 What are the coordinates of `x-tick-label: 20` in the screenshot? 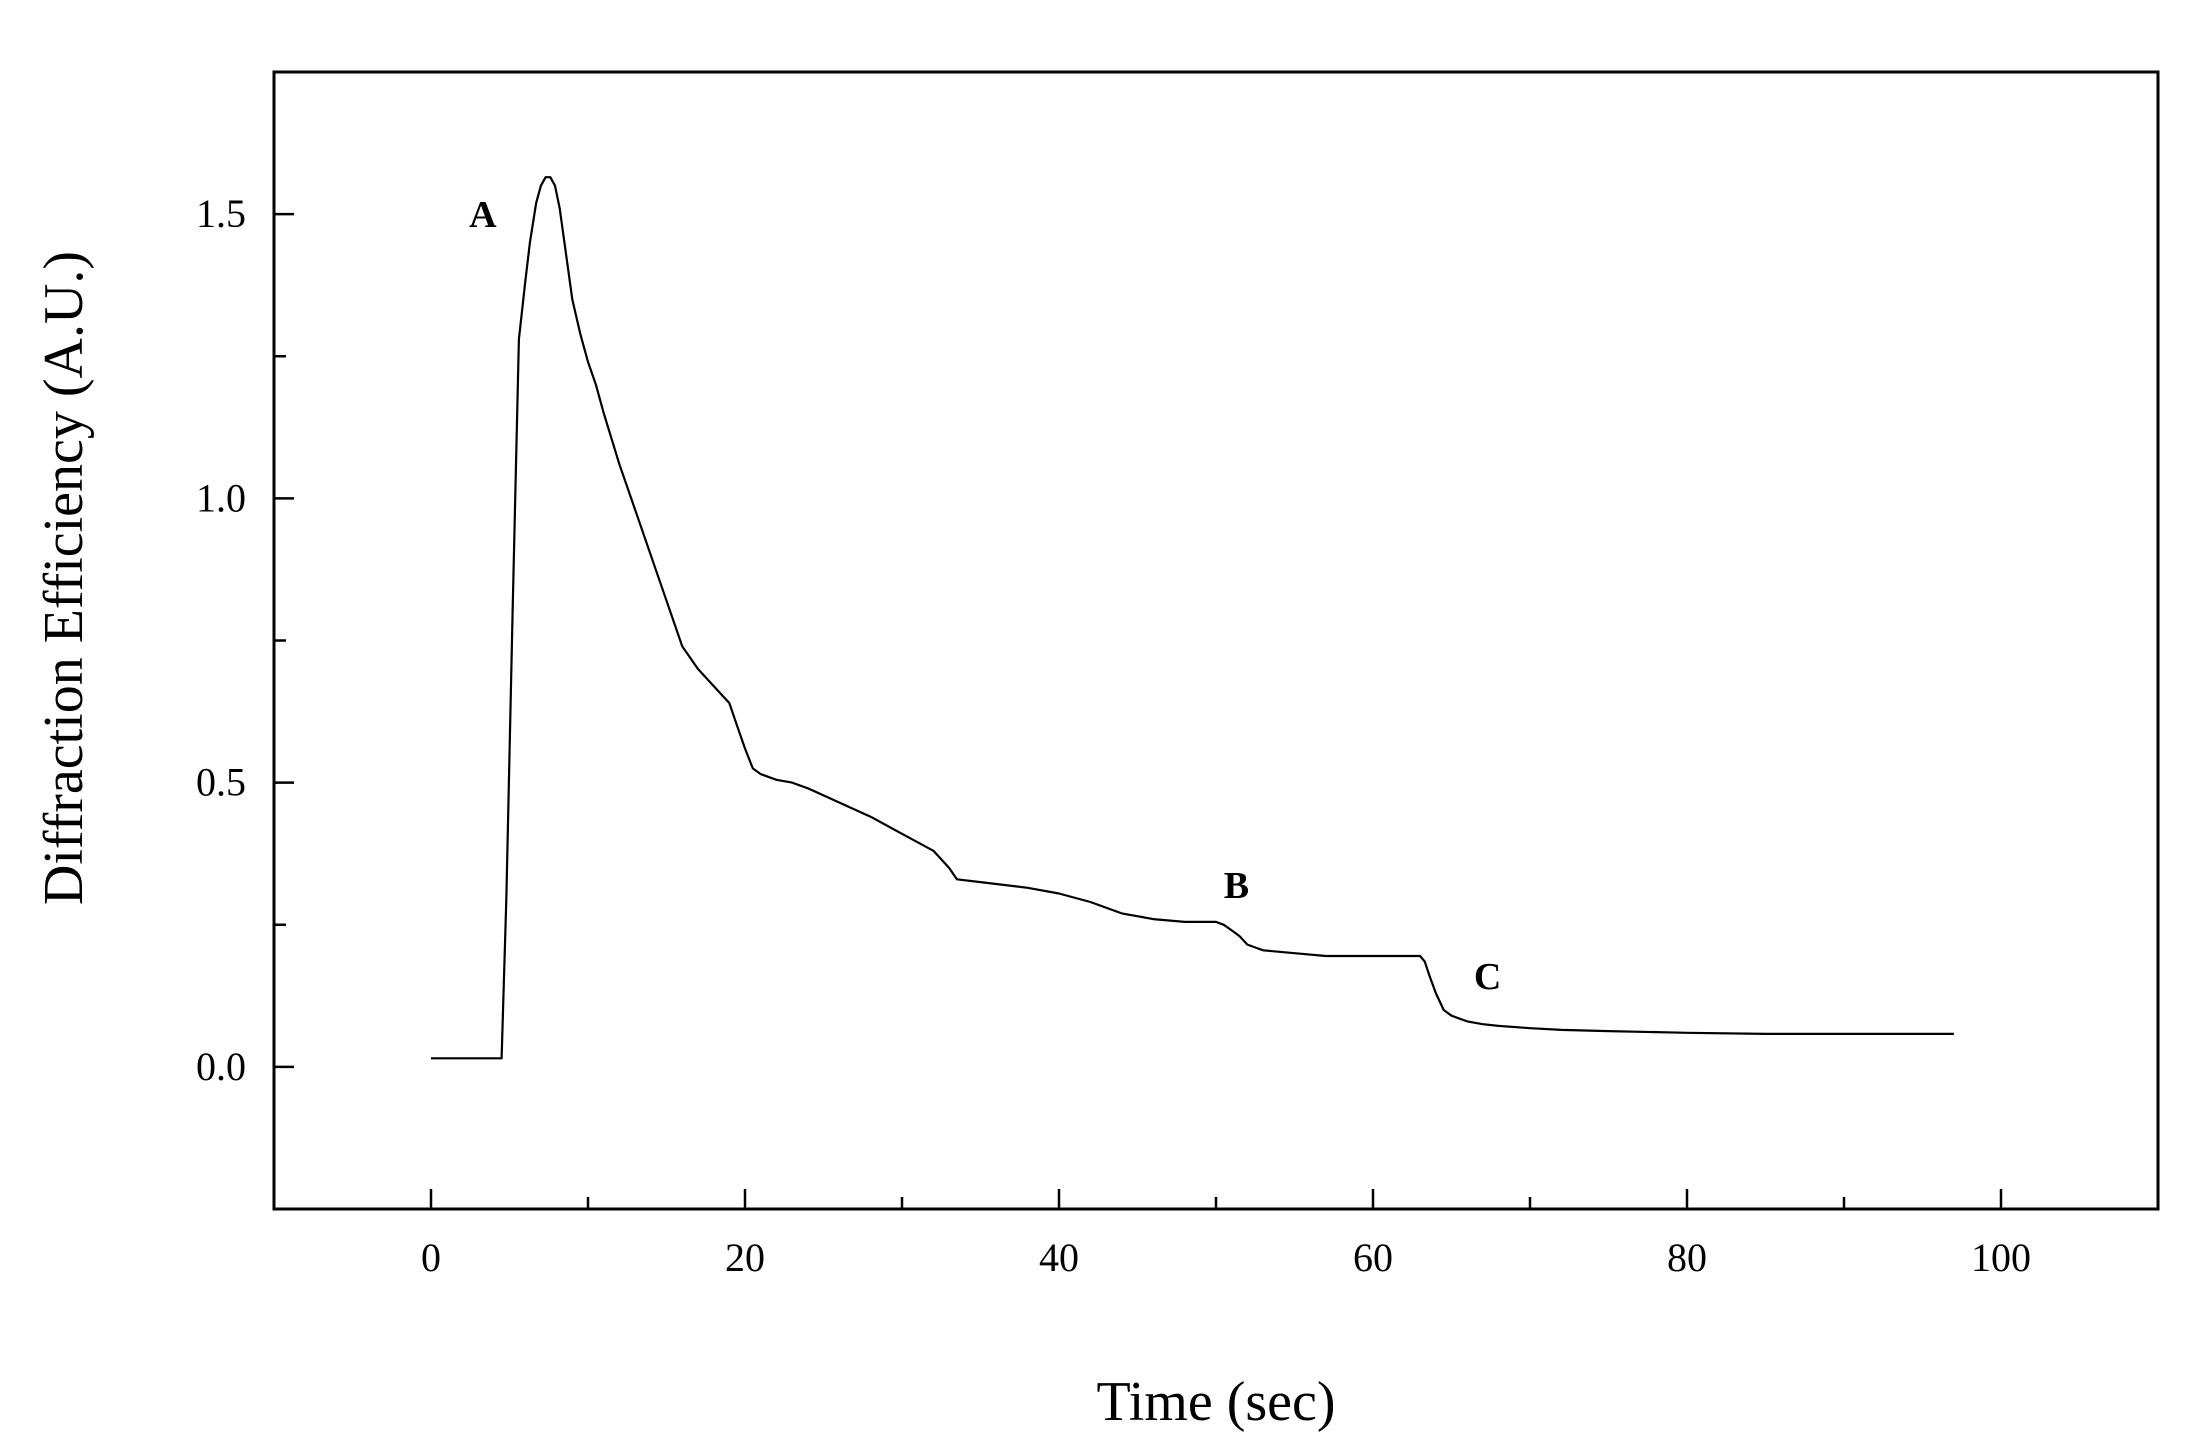 It's located at (745, 1257).